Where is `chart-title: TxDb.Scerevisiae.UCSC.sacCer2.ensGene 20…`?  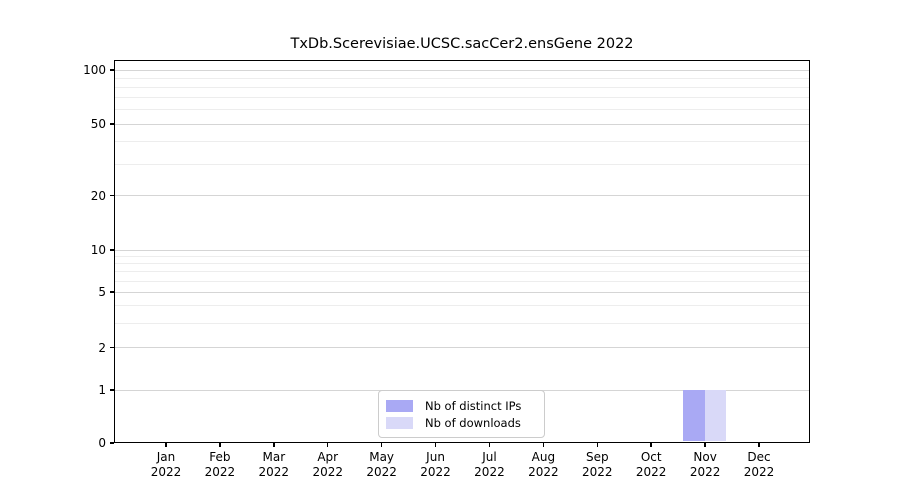 chart-title: TxDb.Scerevisiae.UCSC.sacCer2.ensGene 20… is located at coordinates (462, 44).